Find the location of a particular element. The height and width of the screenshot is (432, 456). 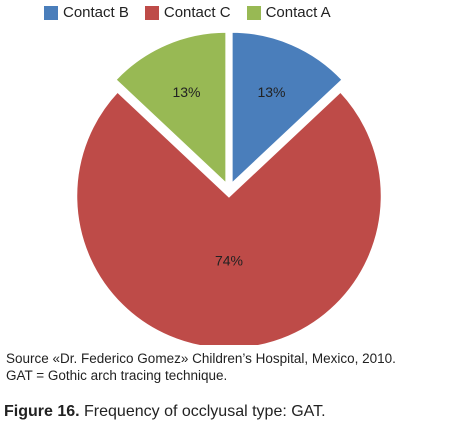

legend-swatch-contact-c is located at coordinates (151, 12).